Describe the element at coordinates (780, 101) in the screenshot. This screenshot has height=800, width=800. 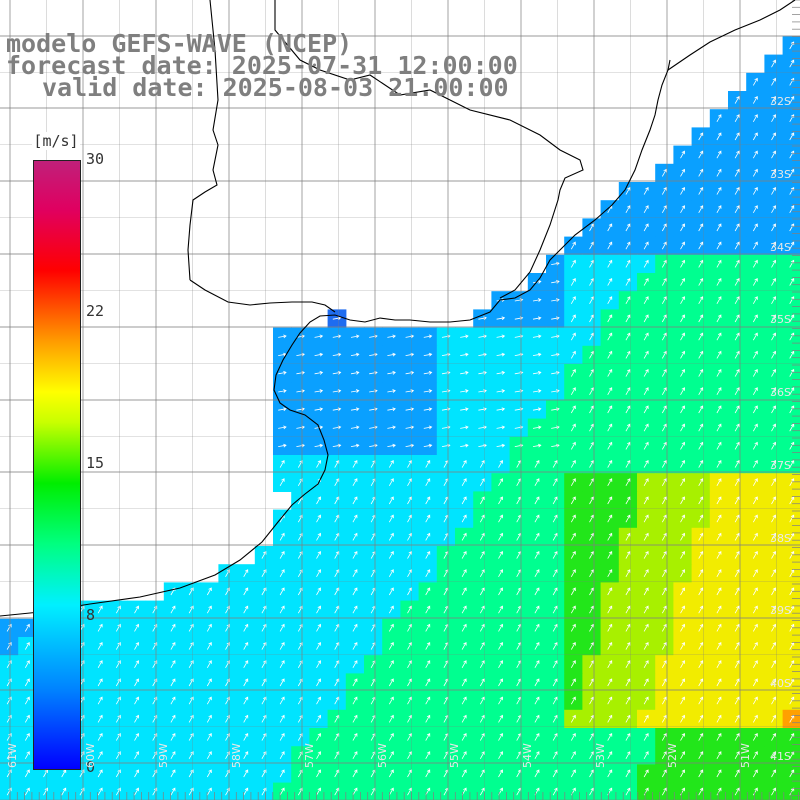
I see `lat-label-32s: 32S` at that location.